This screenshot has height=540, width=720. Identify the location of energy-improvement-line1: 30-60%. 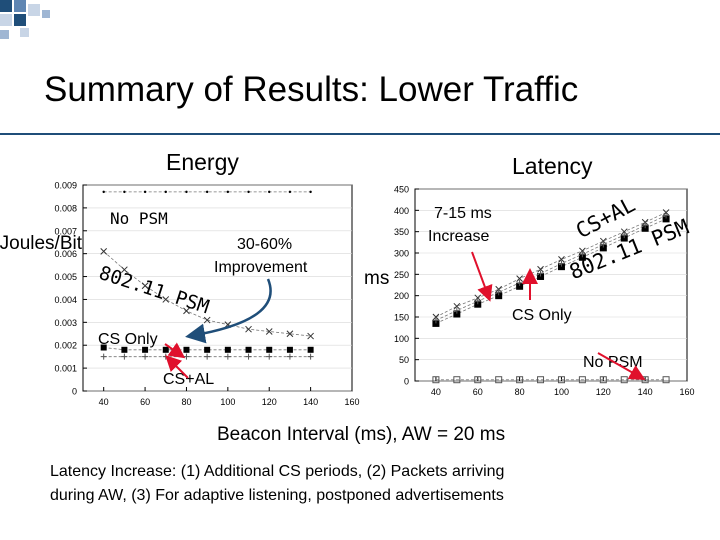
(265, 244).